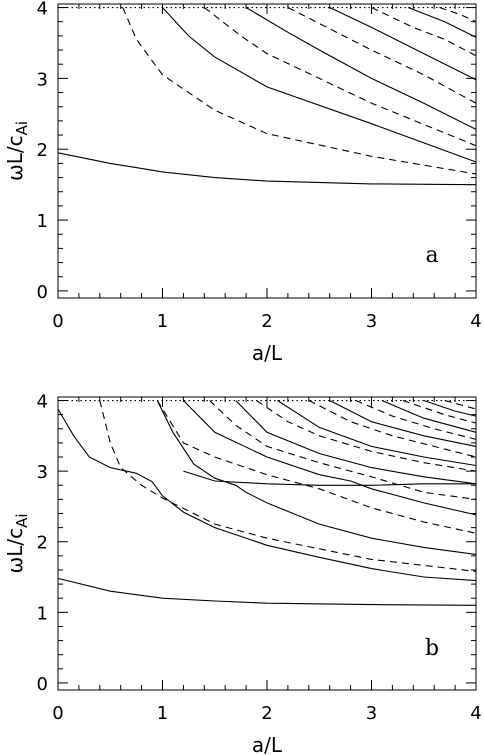  Describe the element at coordinates (431, 255) in the screenshot. I see `panel-label: a` at that location.